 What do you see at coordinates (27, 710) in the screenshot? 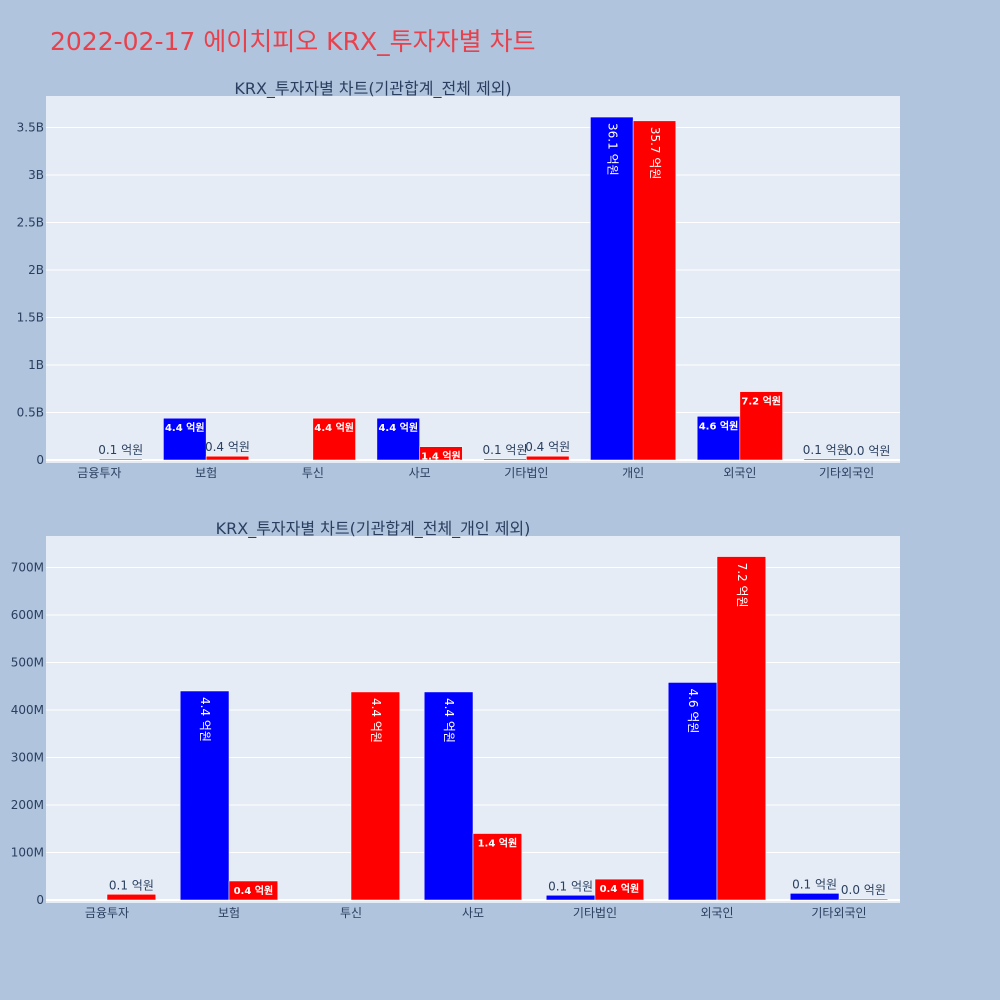
I see `y-tick-label: 400M` at bounding box center [27, 710].